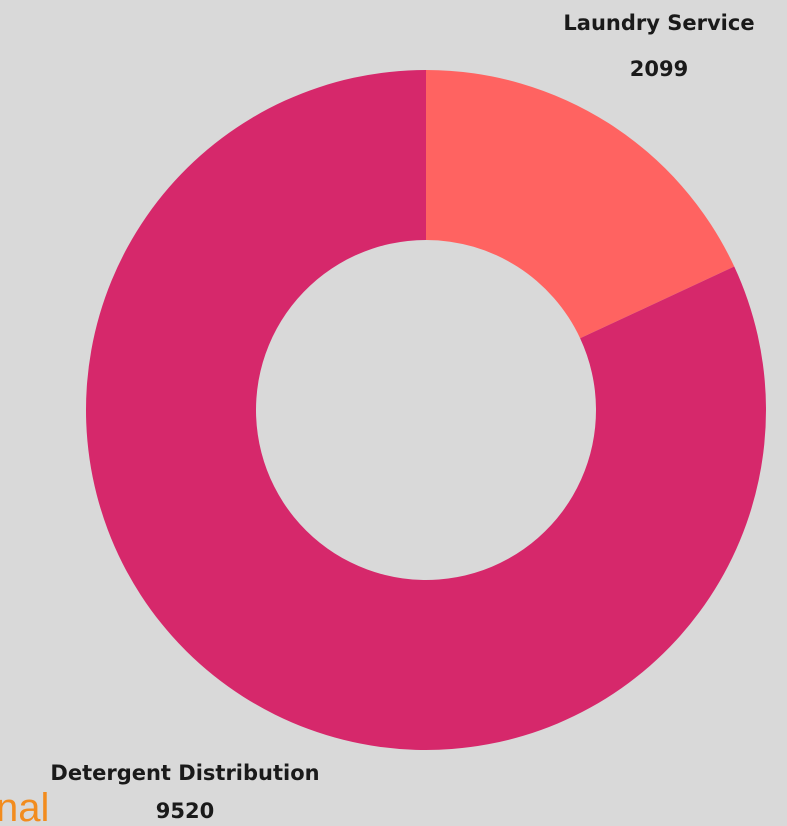 The width and height of the screenshot is (787, 826). What do you see at coordinates (659, 69) in the screenshot?
I see `slice-value-laundry-service: 2099` at bounding box center [659, 69].